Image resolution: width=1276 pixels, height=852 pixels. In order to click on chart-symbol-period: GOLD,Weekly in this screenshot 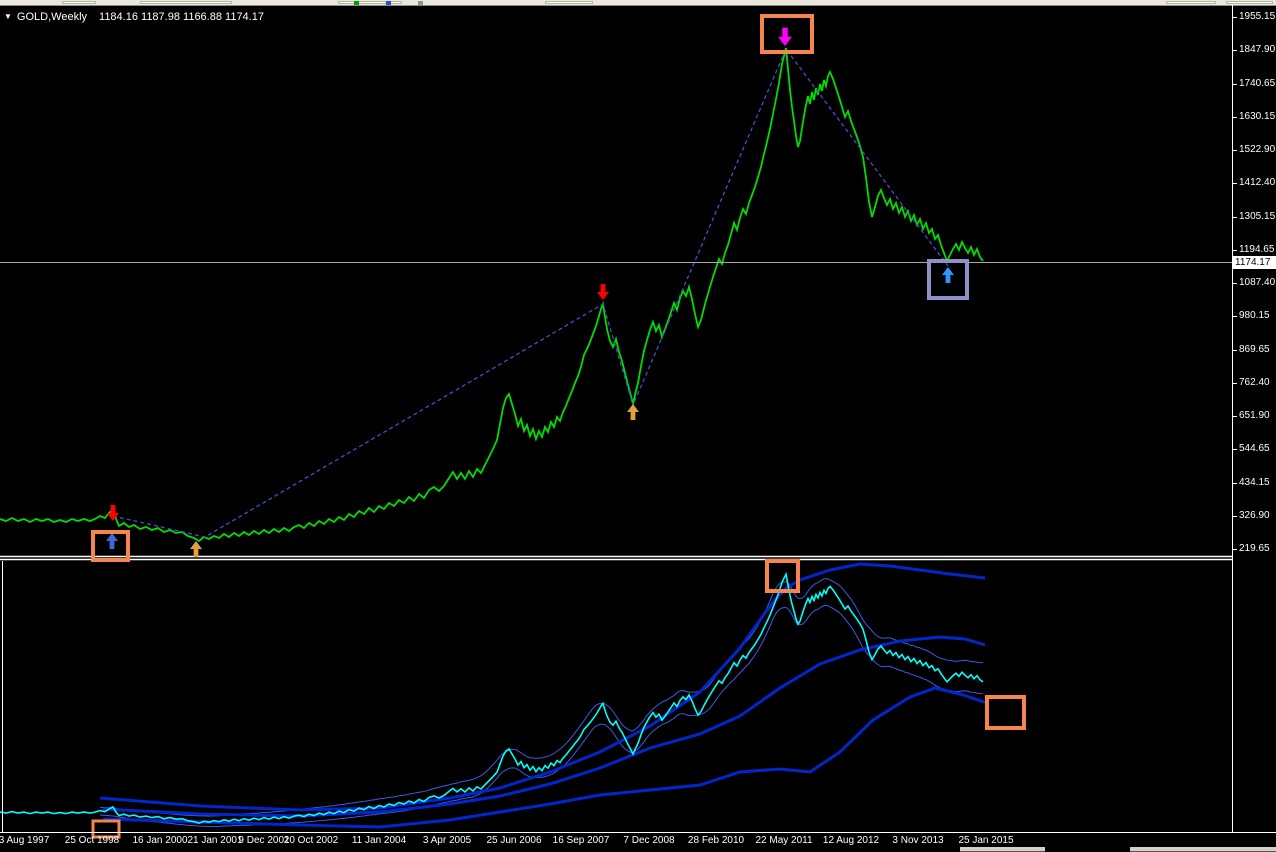, I will do `click(52, 17)`.